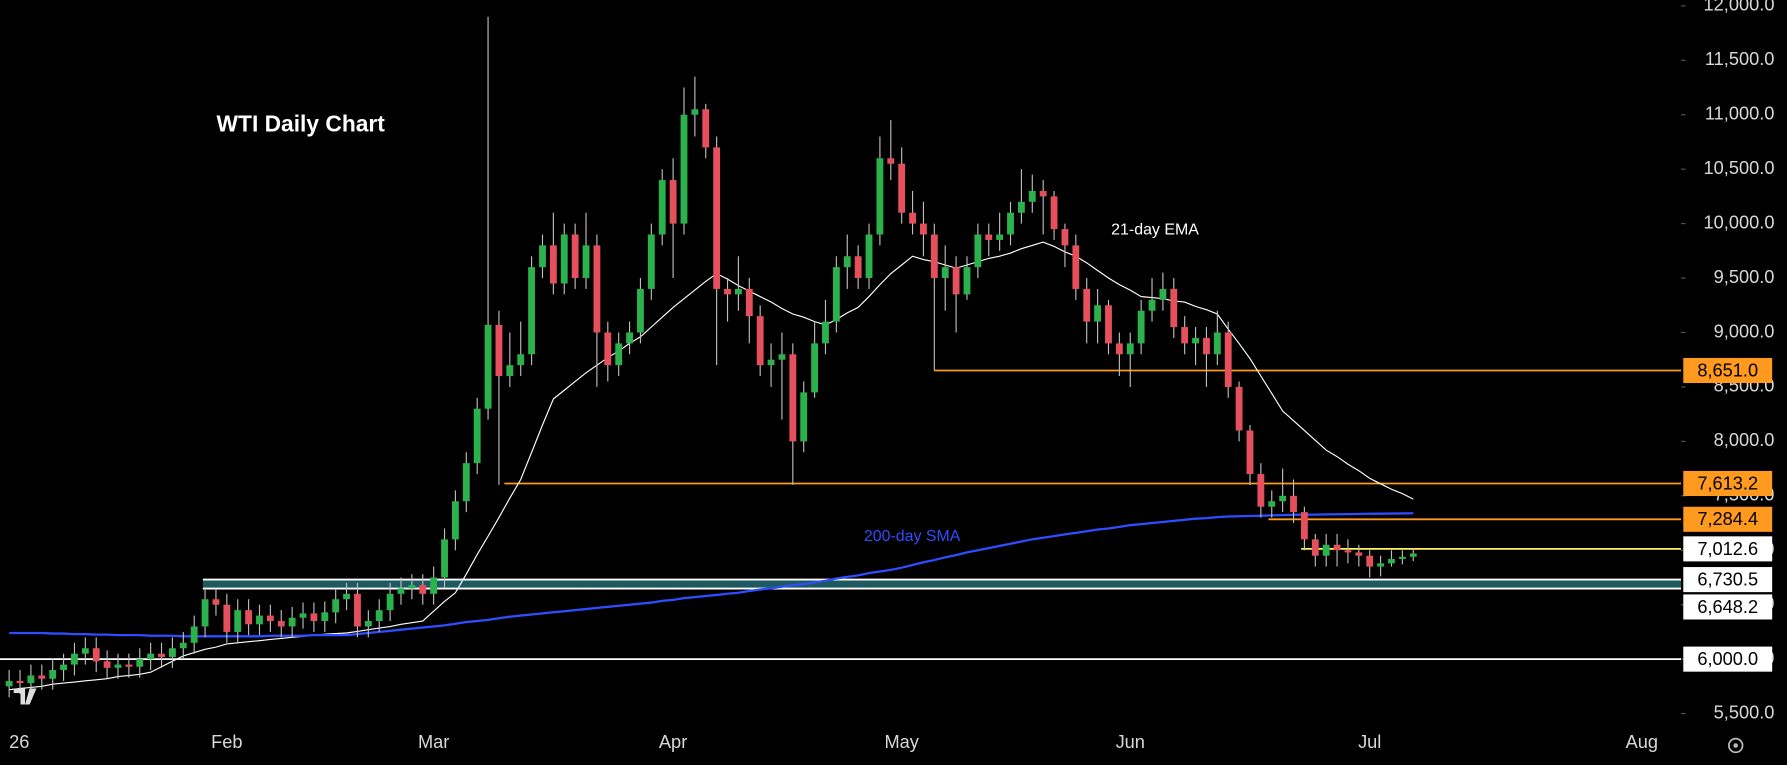 The height and width of the screenshot is (765, 1787). What do you see at coordinates (1642, 741) in the screenshot?
I see `x-tick-label: Aug` at bounding box center [1642, 741].